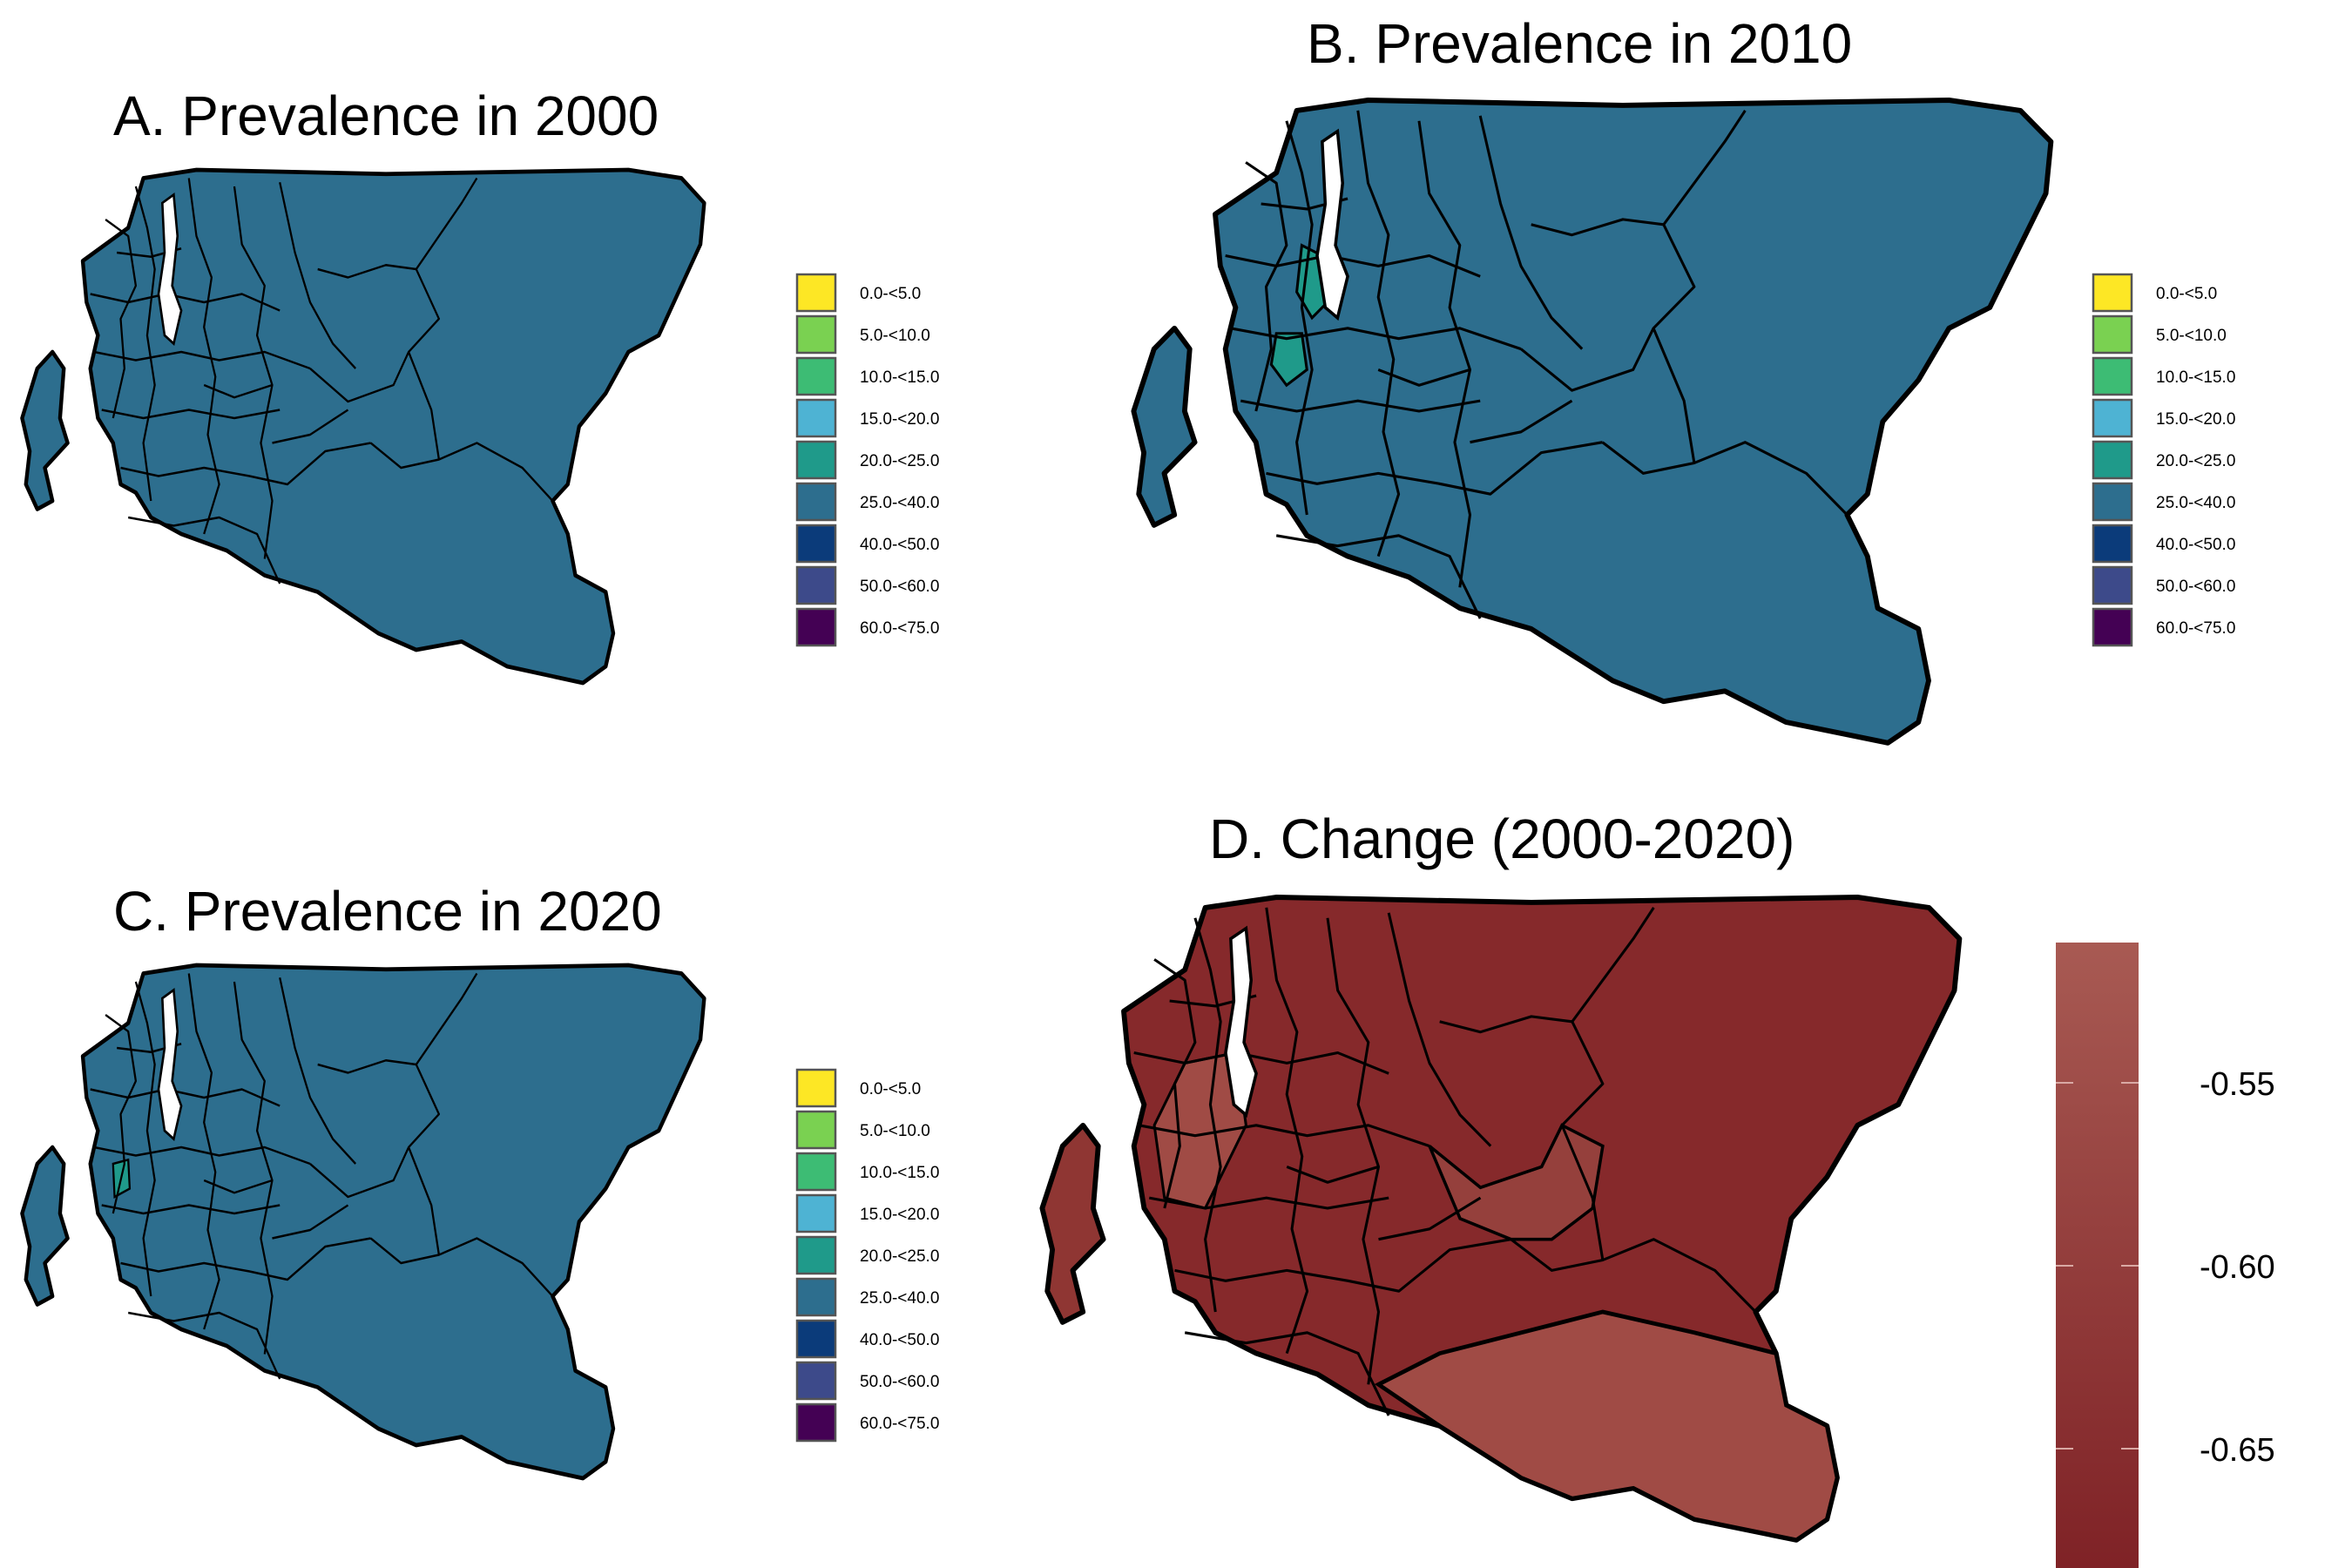 The width and height of the screenshot is (2352, 1568). What do you see at coordinates (386, 115) in the screenshot?
I see `panel-a-title: A. Prevalence in 2000` at bounding box center [386, 115].